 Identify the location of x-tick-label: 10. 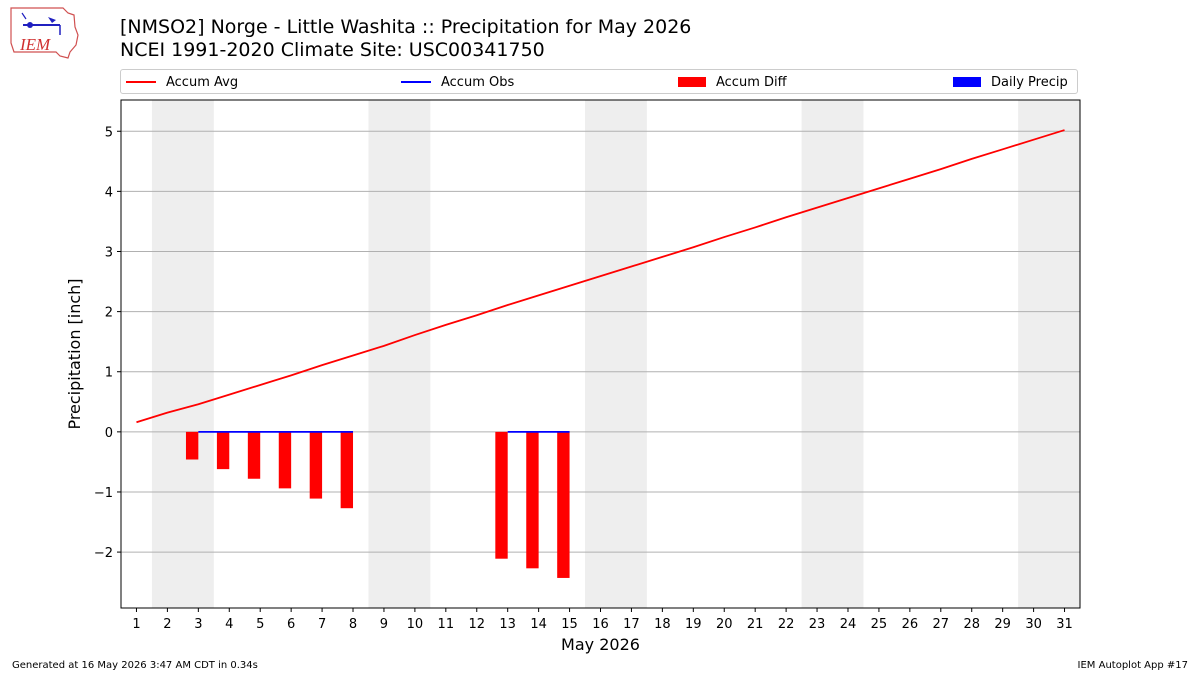
(415, 624).